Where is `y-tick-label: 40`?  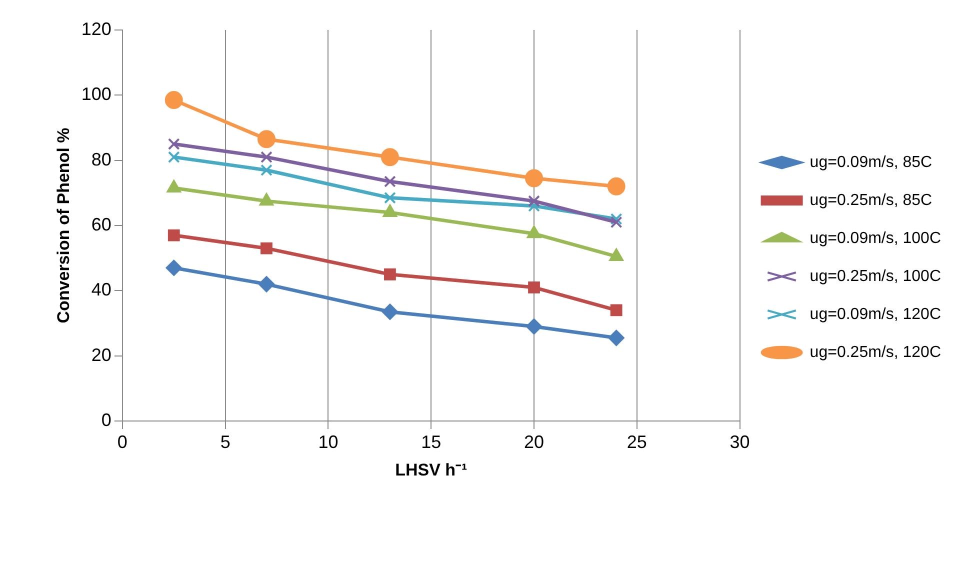 y-tick-label: 40 is located at coordinates (101, 290).